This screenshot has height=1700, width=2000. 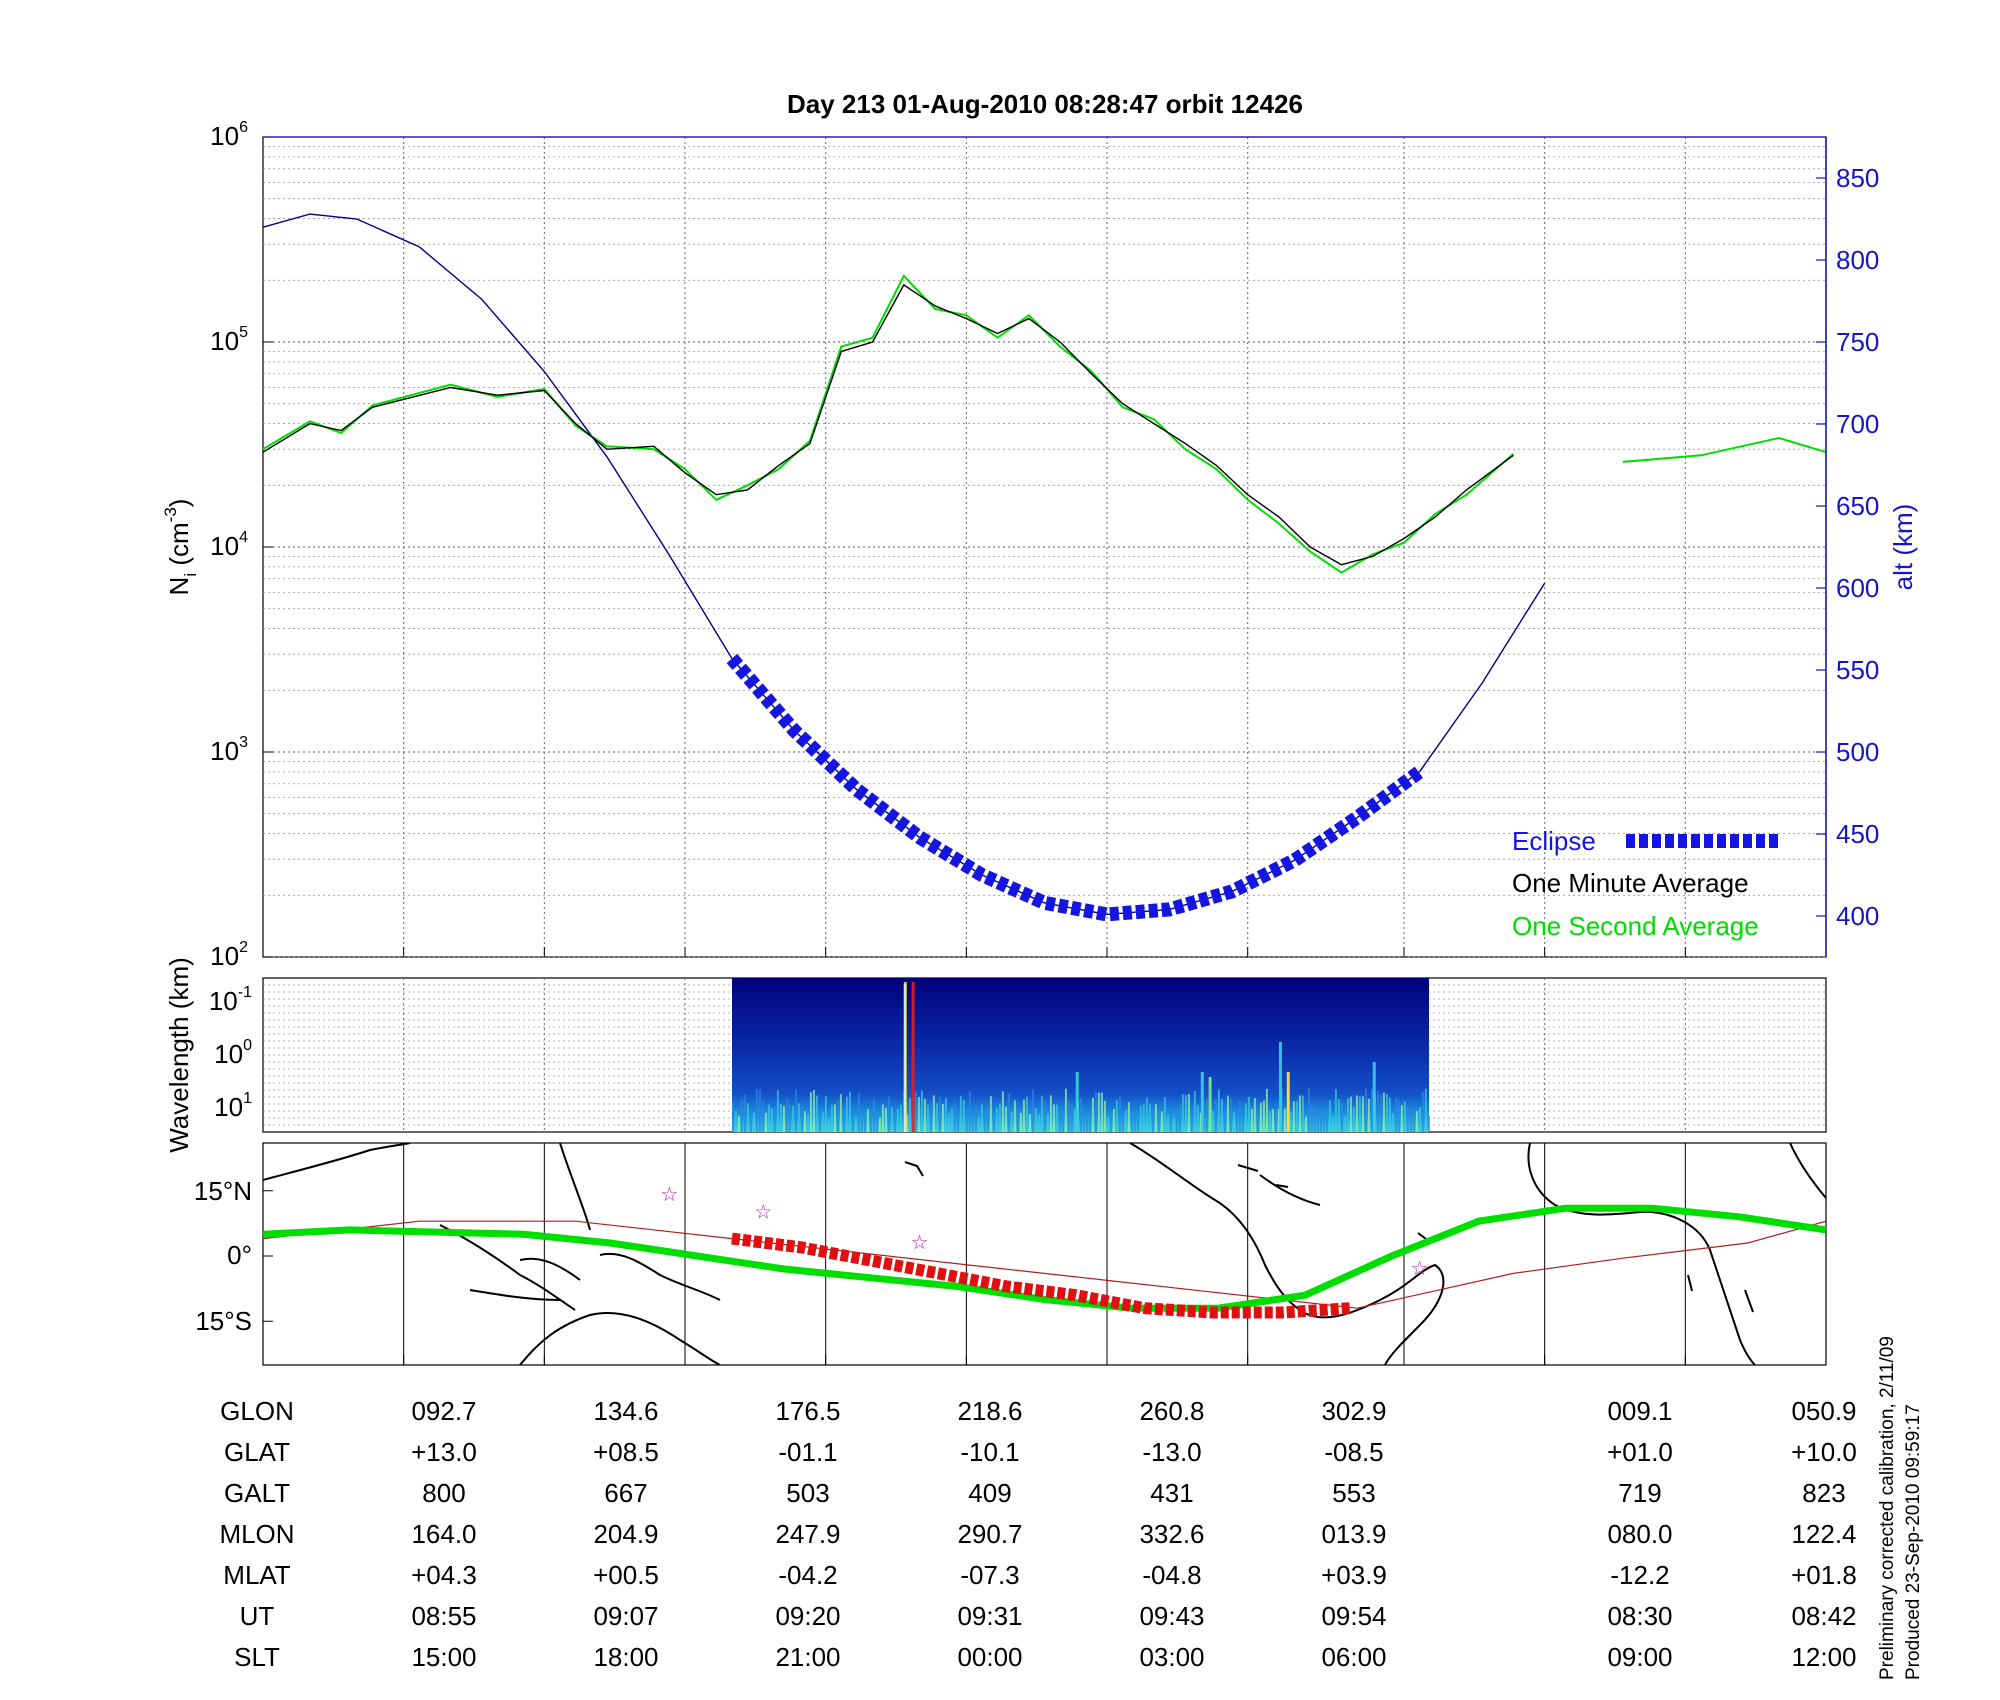 I want to click on table-cell: 09:54, so click(x=1353, y=1616).